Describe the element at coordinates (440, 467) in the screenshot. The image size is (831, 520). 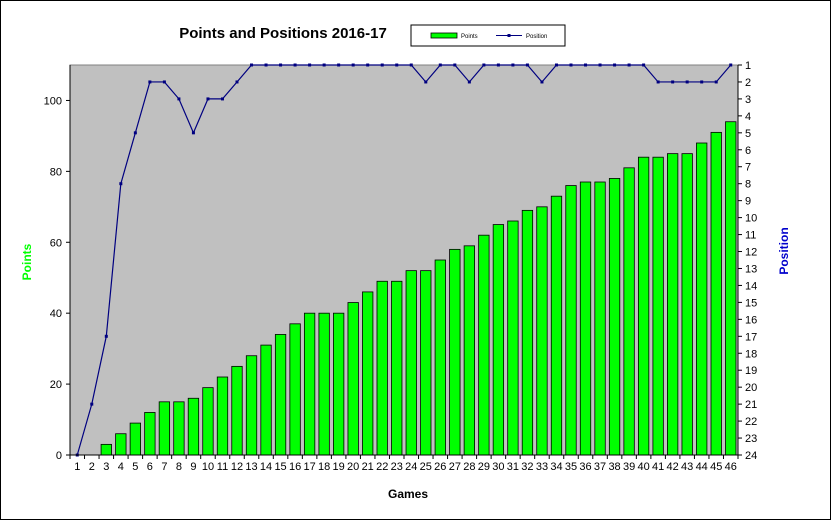
I see `x-tick-label: 26` at that location.